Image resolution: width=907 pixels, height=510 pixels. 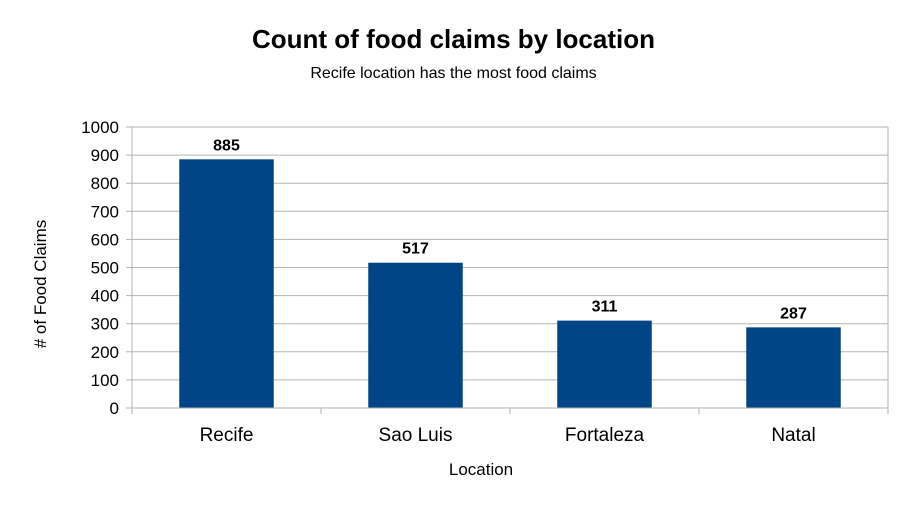 What do you see at coordinates (40, 284) in the screenshot?
I see `y-axis-label: # of Food Claims` at bounding box center [40, 284].